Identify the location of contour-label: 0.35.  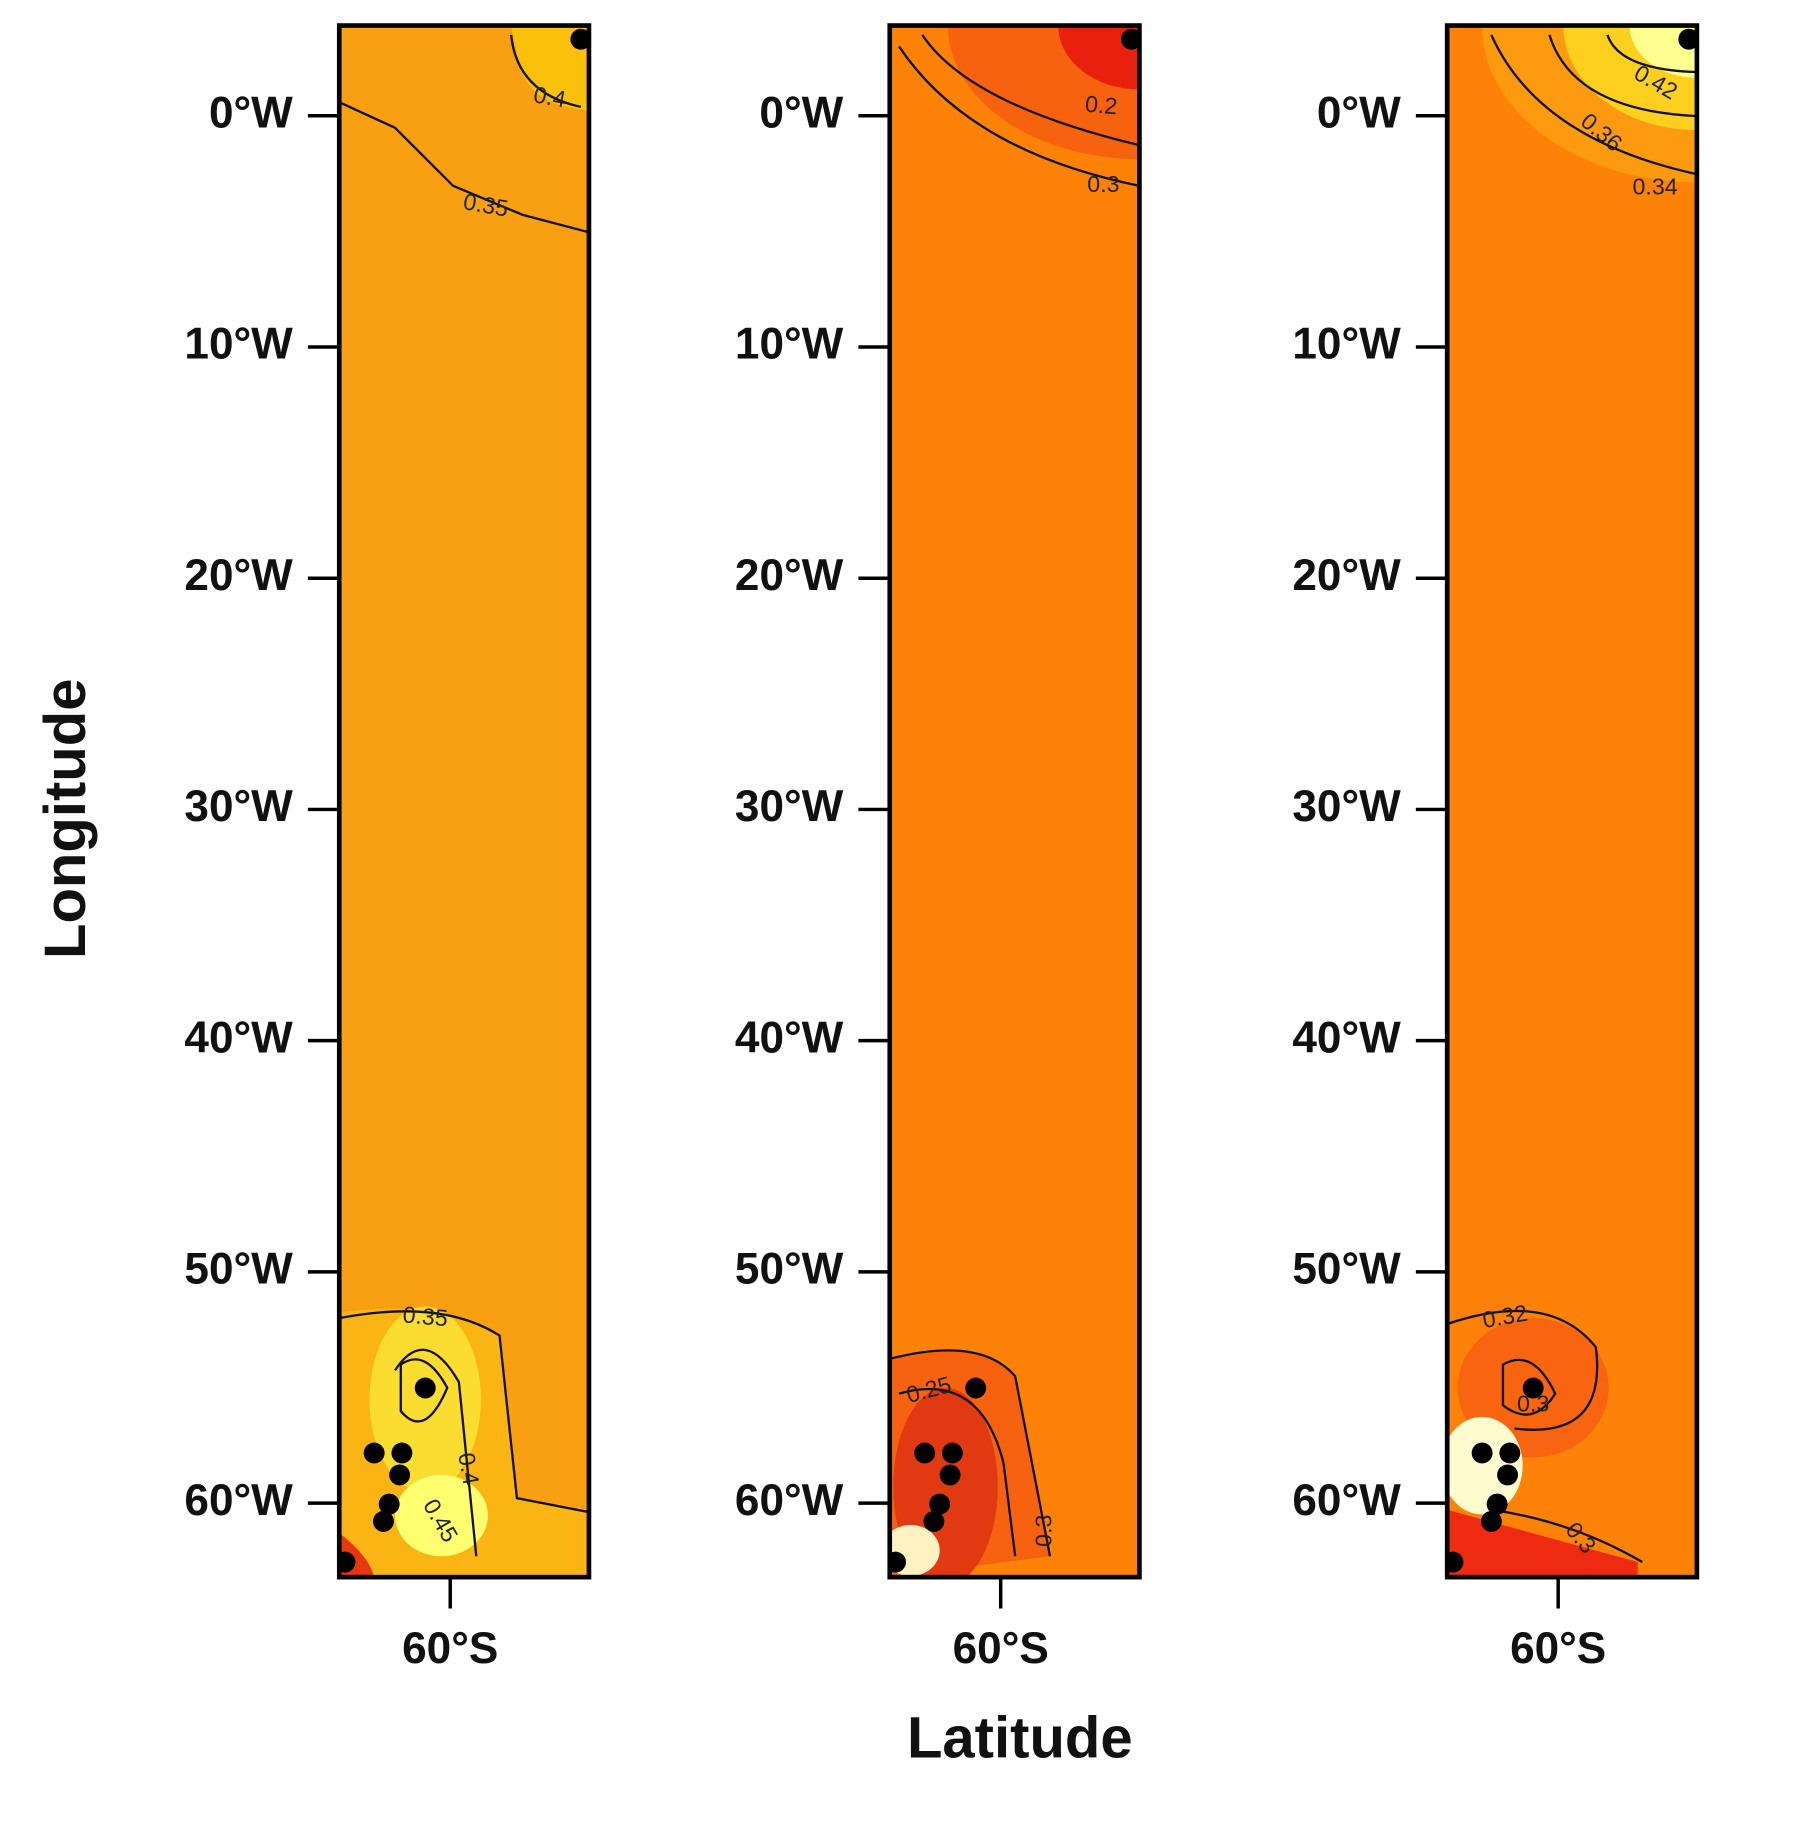
(425, 1316).